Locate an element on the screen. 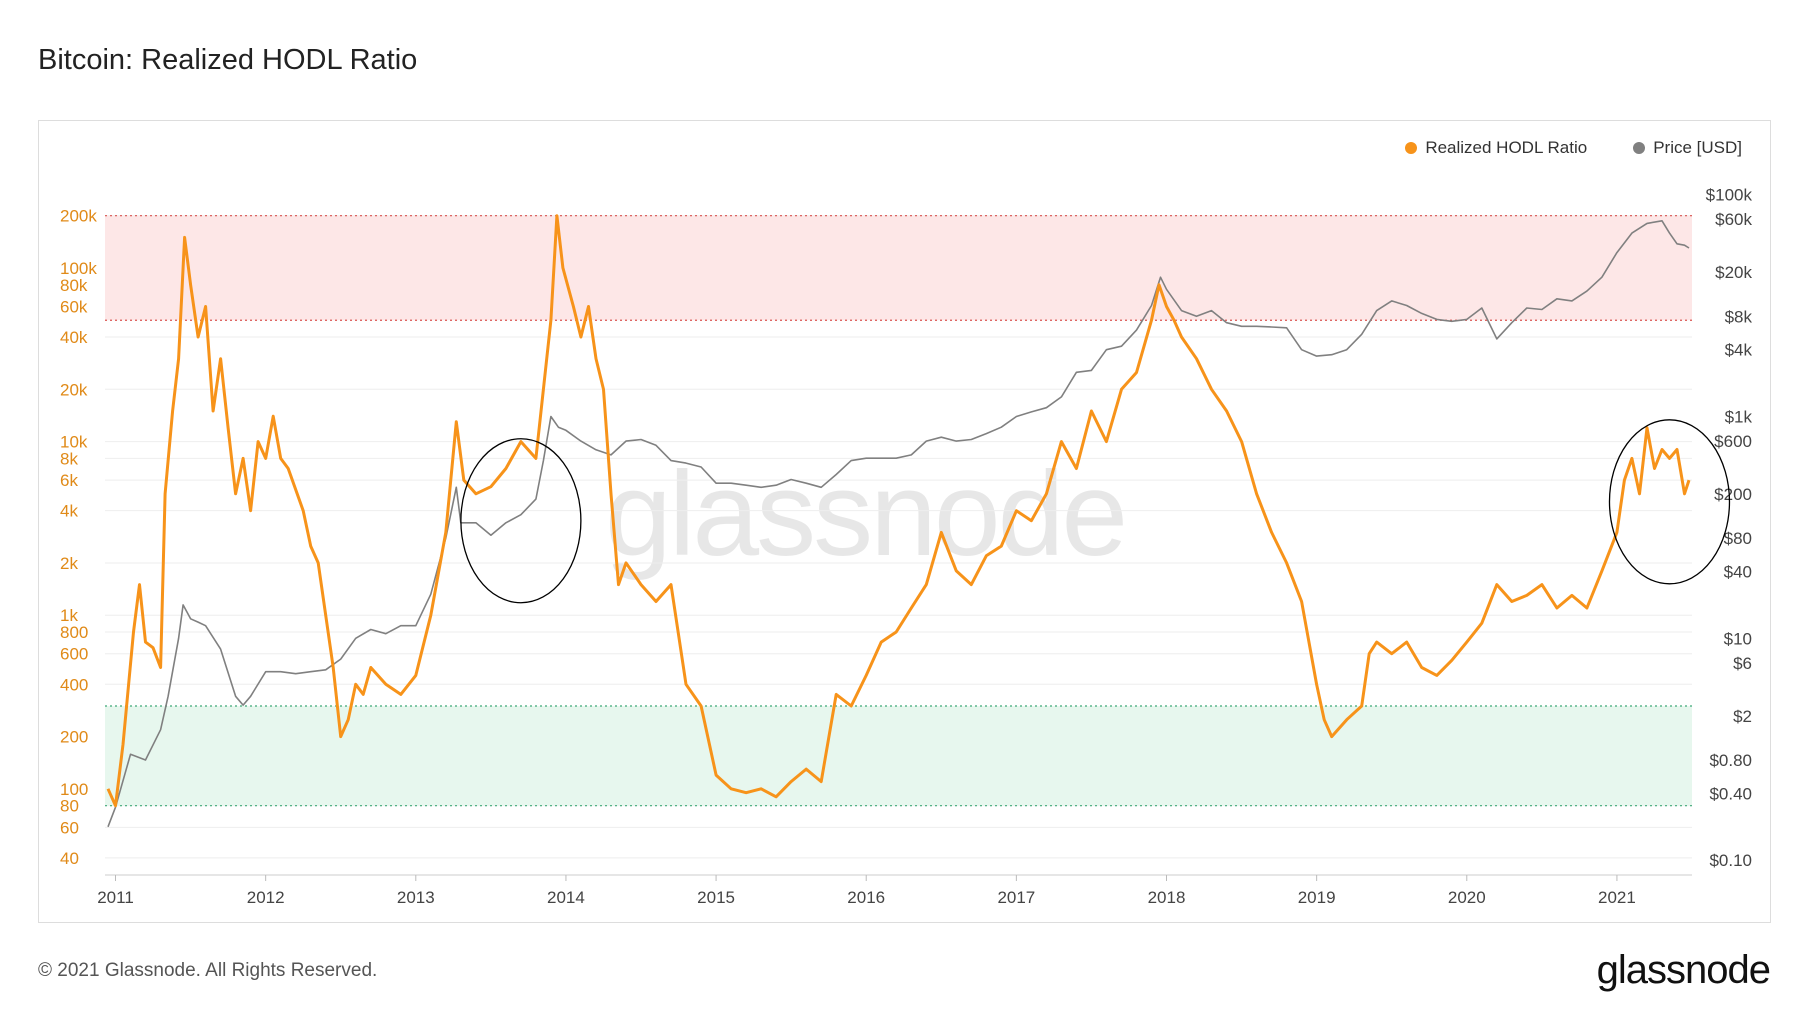 The image size is (1800, 1013). right-tick-label: $200 is located at coordinates (1733, 494).